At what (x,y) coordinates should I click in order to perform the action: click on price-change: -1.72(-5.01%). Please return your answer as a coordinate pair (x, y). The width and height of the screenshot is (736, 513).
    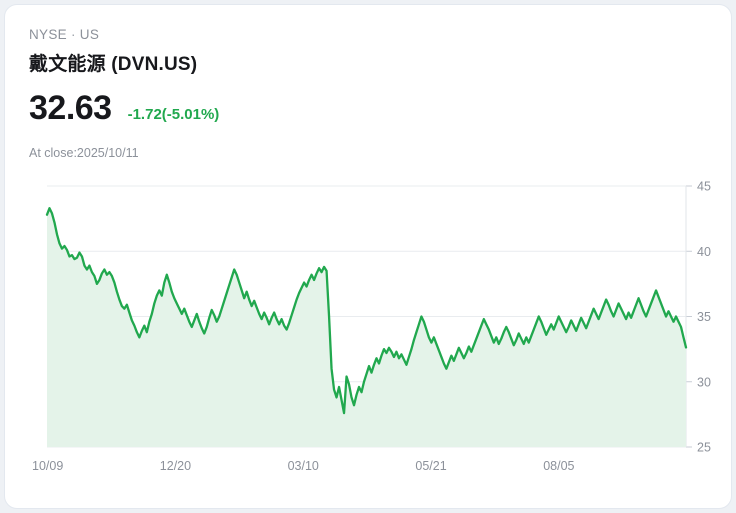
    Looking at the image, I should click on (173, 114).